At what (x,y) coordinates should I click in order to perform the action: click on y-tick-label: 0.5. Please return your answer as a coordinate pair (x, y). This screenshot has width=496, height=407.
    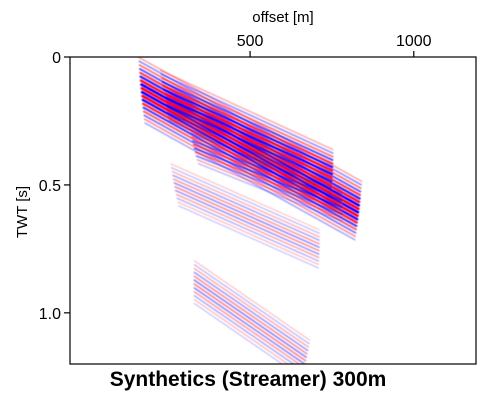
    Looking at the image, I should click on (50, 186).